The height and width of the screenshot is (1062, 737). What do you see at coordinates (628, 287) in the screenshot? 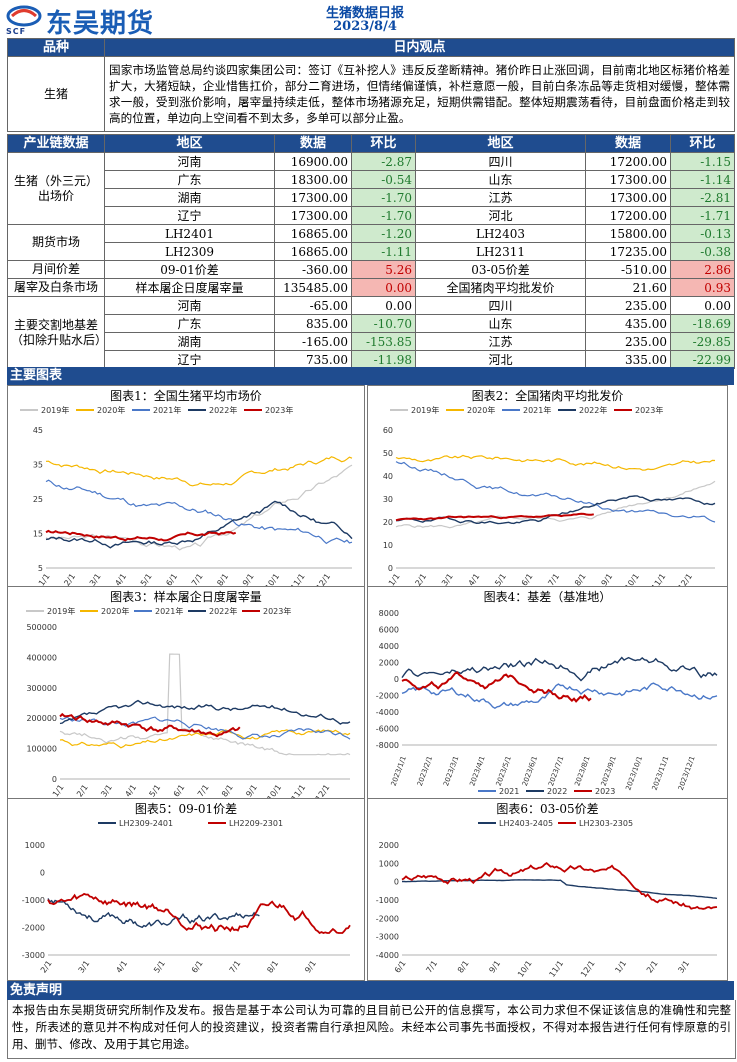
I see `value-cell: 21.60` at bounding box center [628, 287].